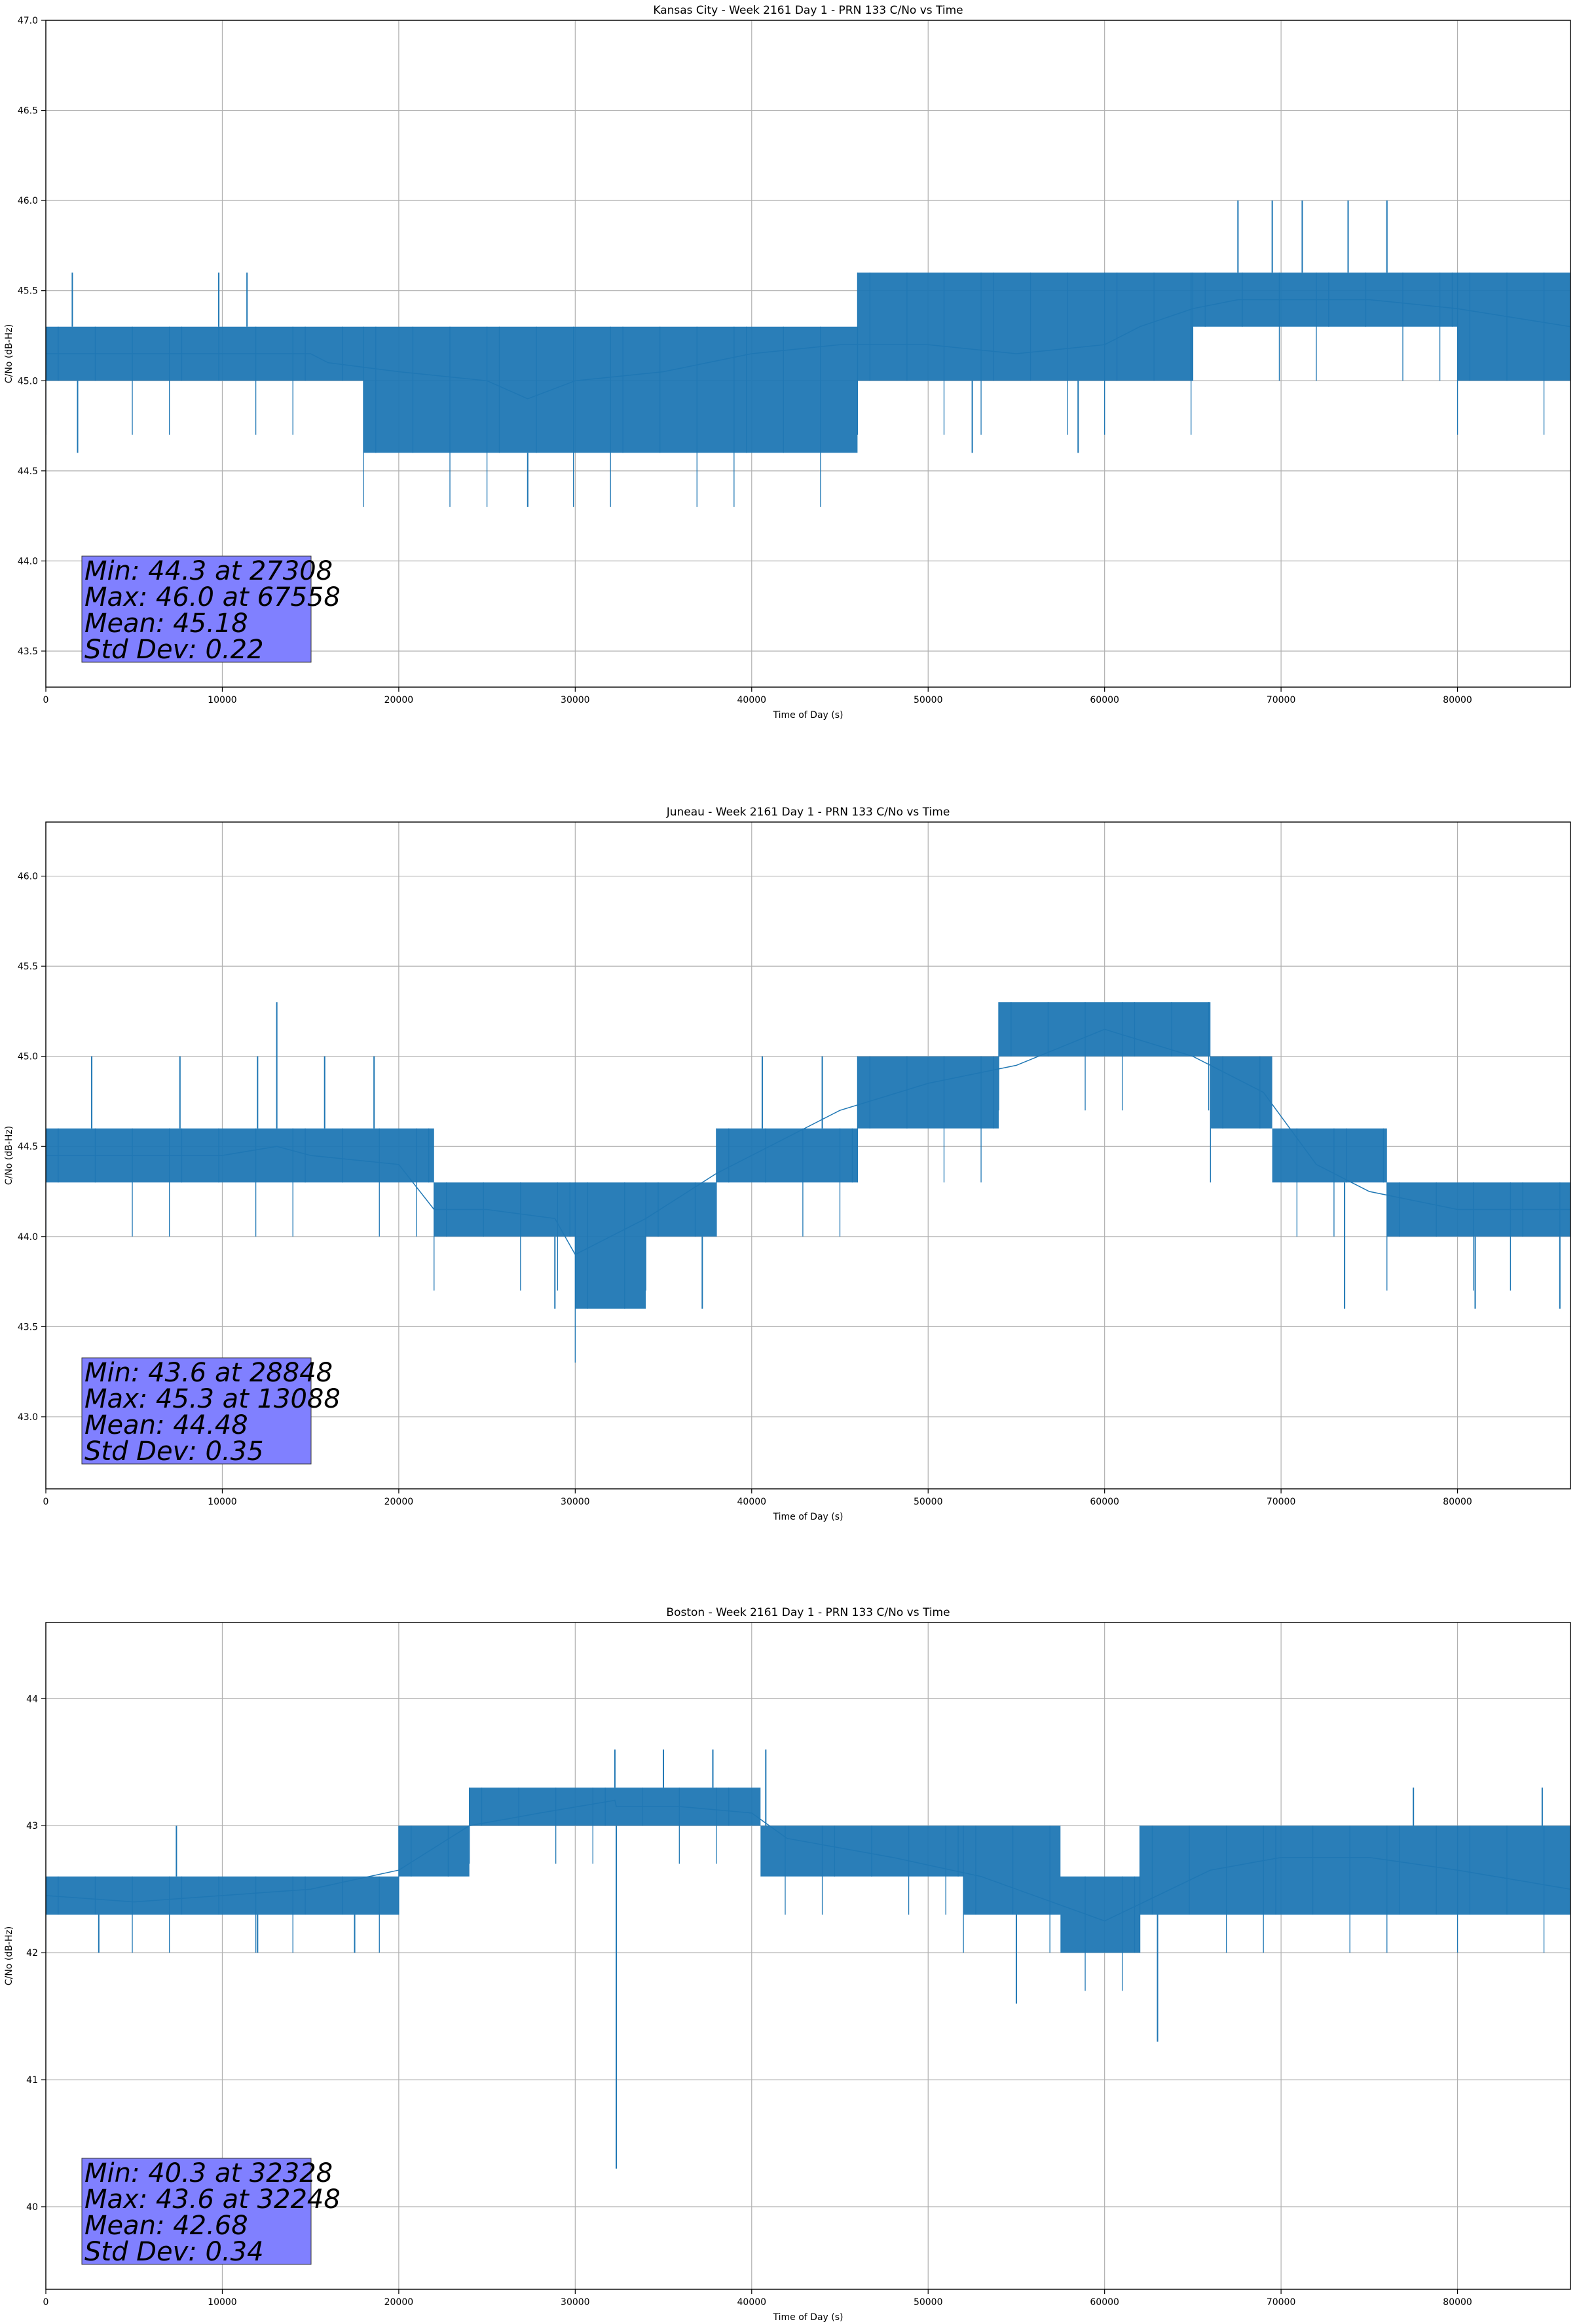  I want to click on stats-line: Std Dev: 0.22, so click(174, 650).